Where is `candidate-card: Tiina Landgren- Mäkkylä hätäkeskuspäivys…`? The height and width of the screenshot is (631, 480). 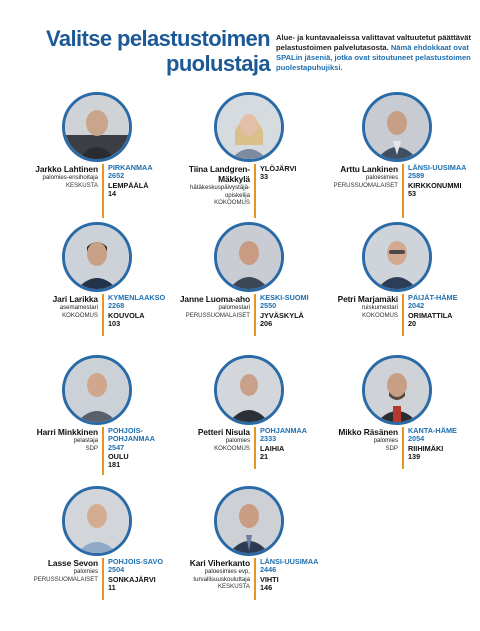
candidate-card: Tiina Landgren- Mäkkylä hätäkeskuspäivys… is located at coordinates (247, 164).